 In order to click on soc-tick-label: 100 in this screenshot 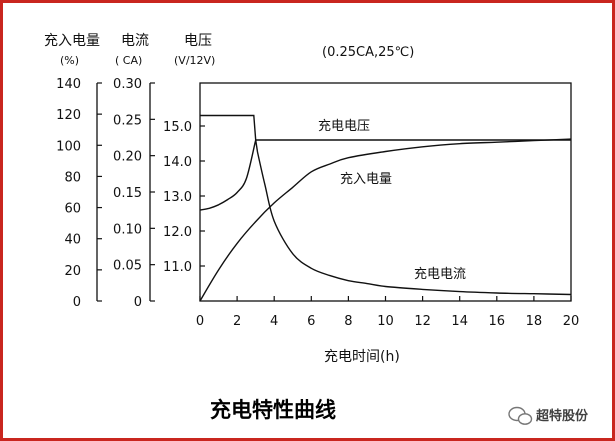, I will do `click(68, 146)`.